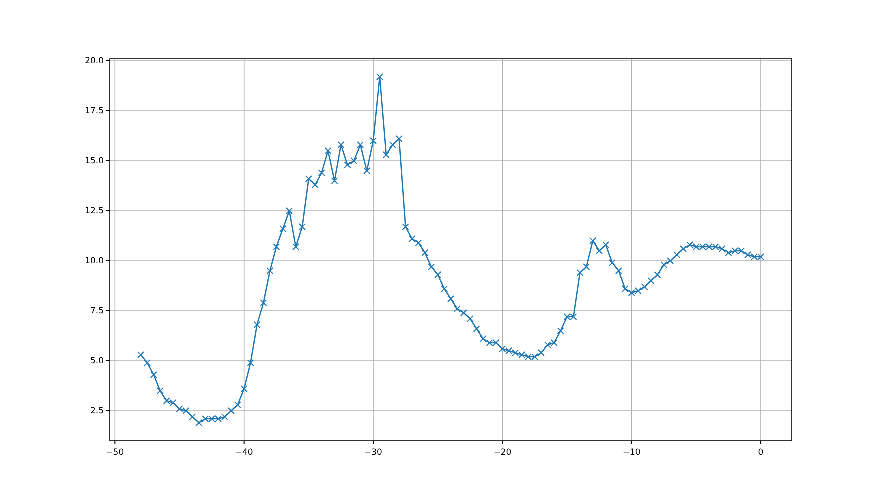 This screenshot has height=495, width=880. What do you see at coordinates (503, 453) in the screenshot?
I see `x-tick-label: −20` at bounding box center [503, 453].